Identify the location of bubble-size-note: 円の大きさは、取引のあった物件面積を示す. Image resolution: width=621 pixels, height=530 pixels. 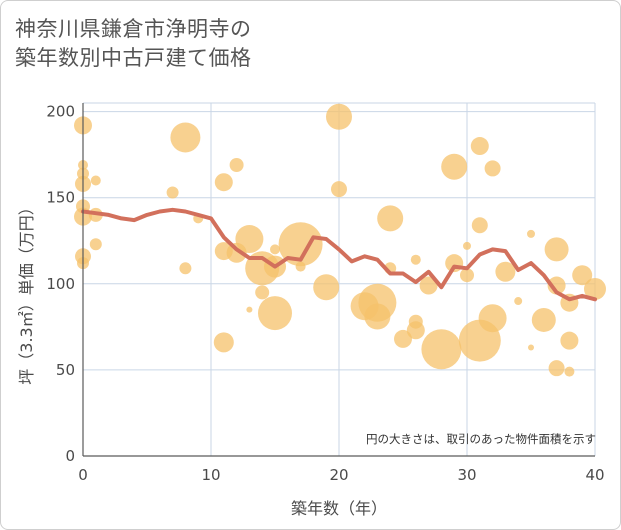
(481, 439).